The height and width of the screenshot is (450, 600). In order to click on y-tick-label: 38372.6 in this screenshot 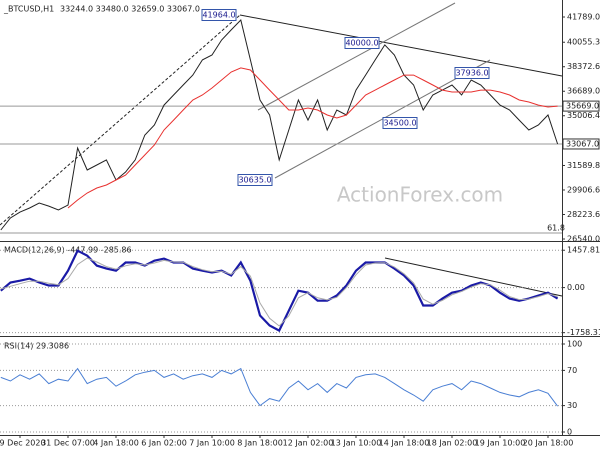, I will do `click(583, 66)`.